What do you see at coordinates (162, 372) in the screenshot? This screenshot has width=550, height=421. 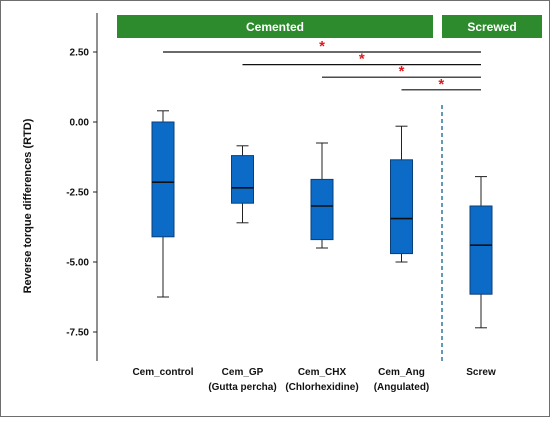 I see `category-label-0: Cem_control` at bounding box center [162, 372].